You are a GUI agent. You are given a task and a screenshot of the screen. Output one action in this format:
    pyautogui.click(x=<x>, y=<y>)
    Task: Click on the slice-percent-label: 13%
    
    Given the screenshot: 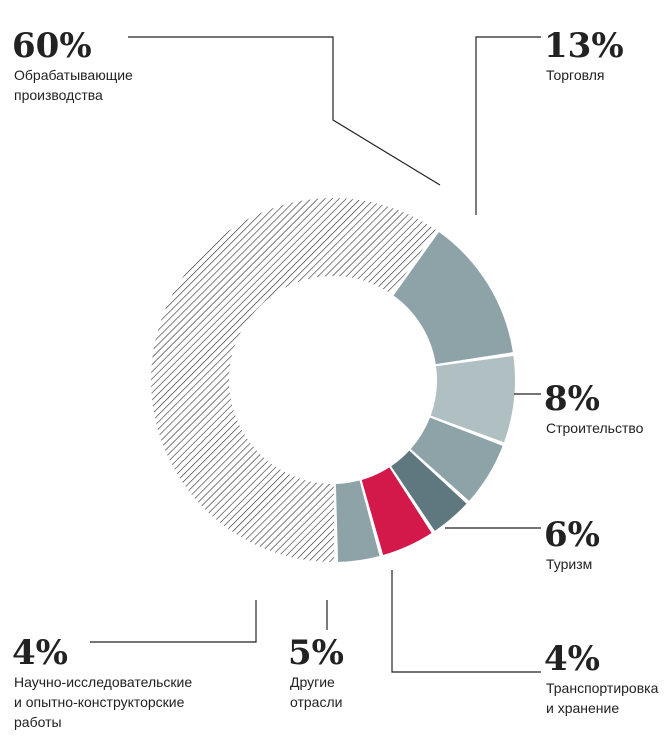 What is the action you would take?
    pyautogui.click(x=584, y=46)
    